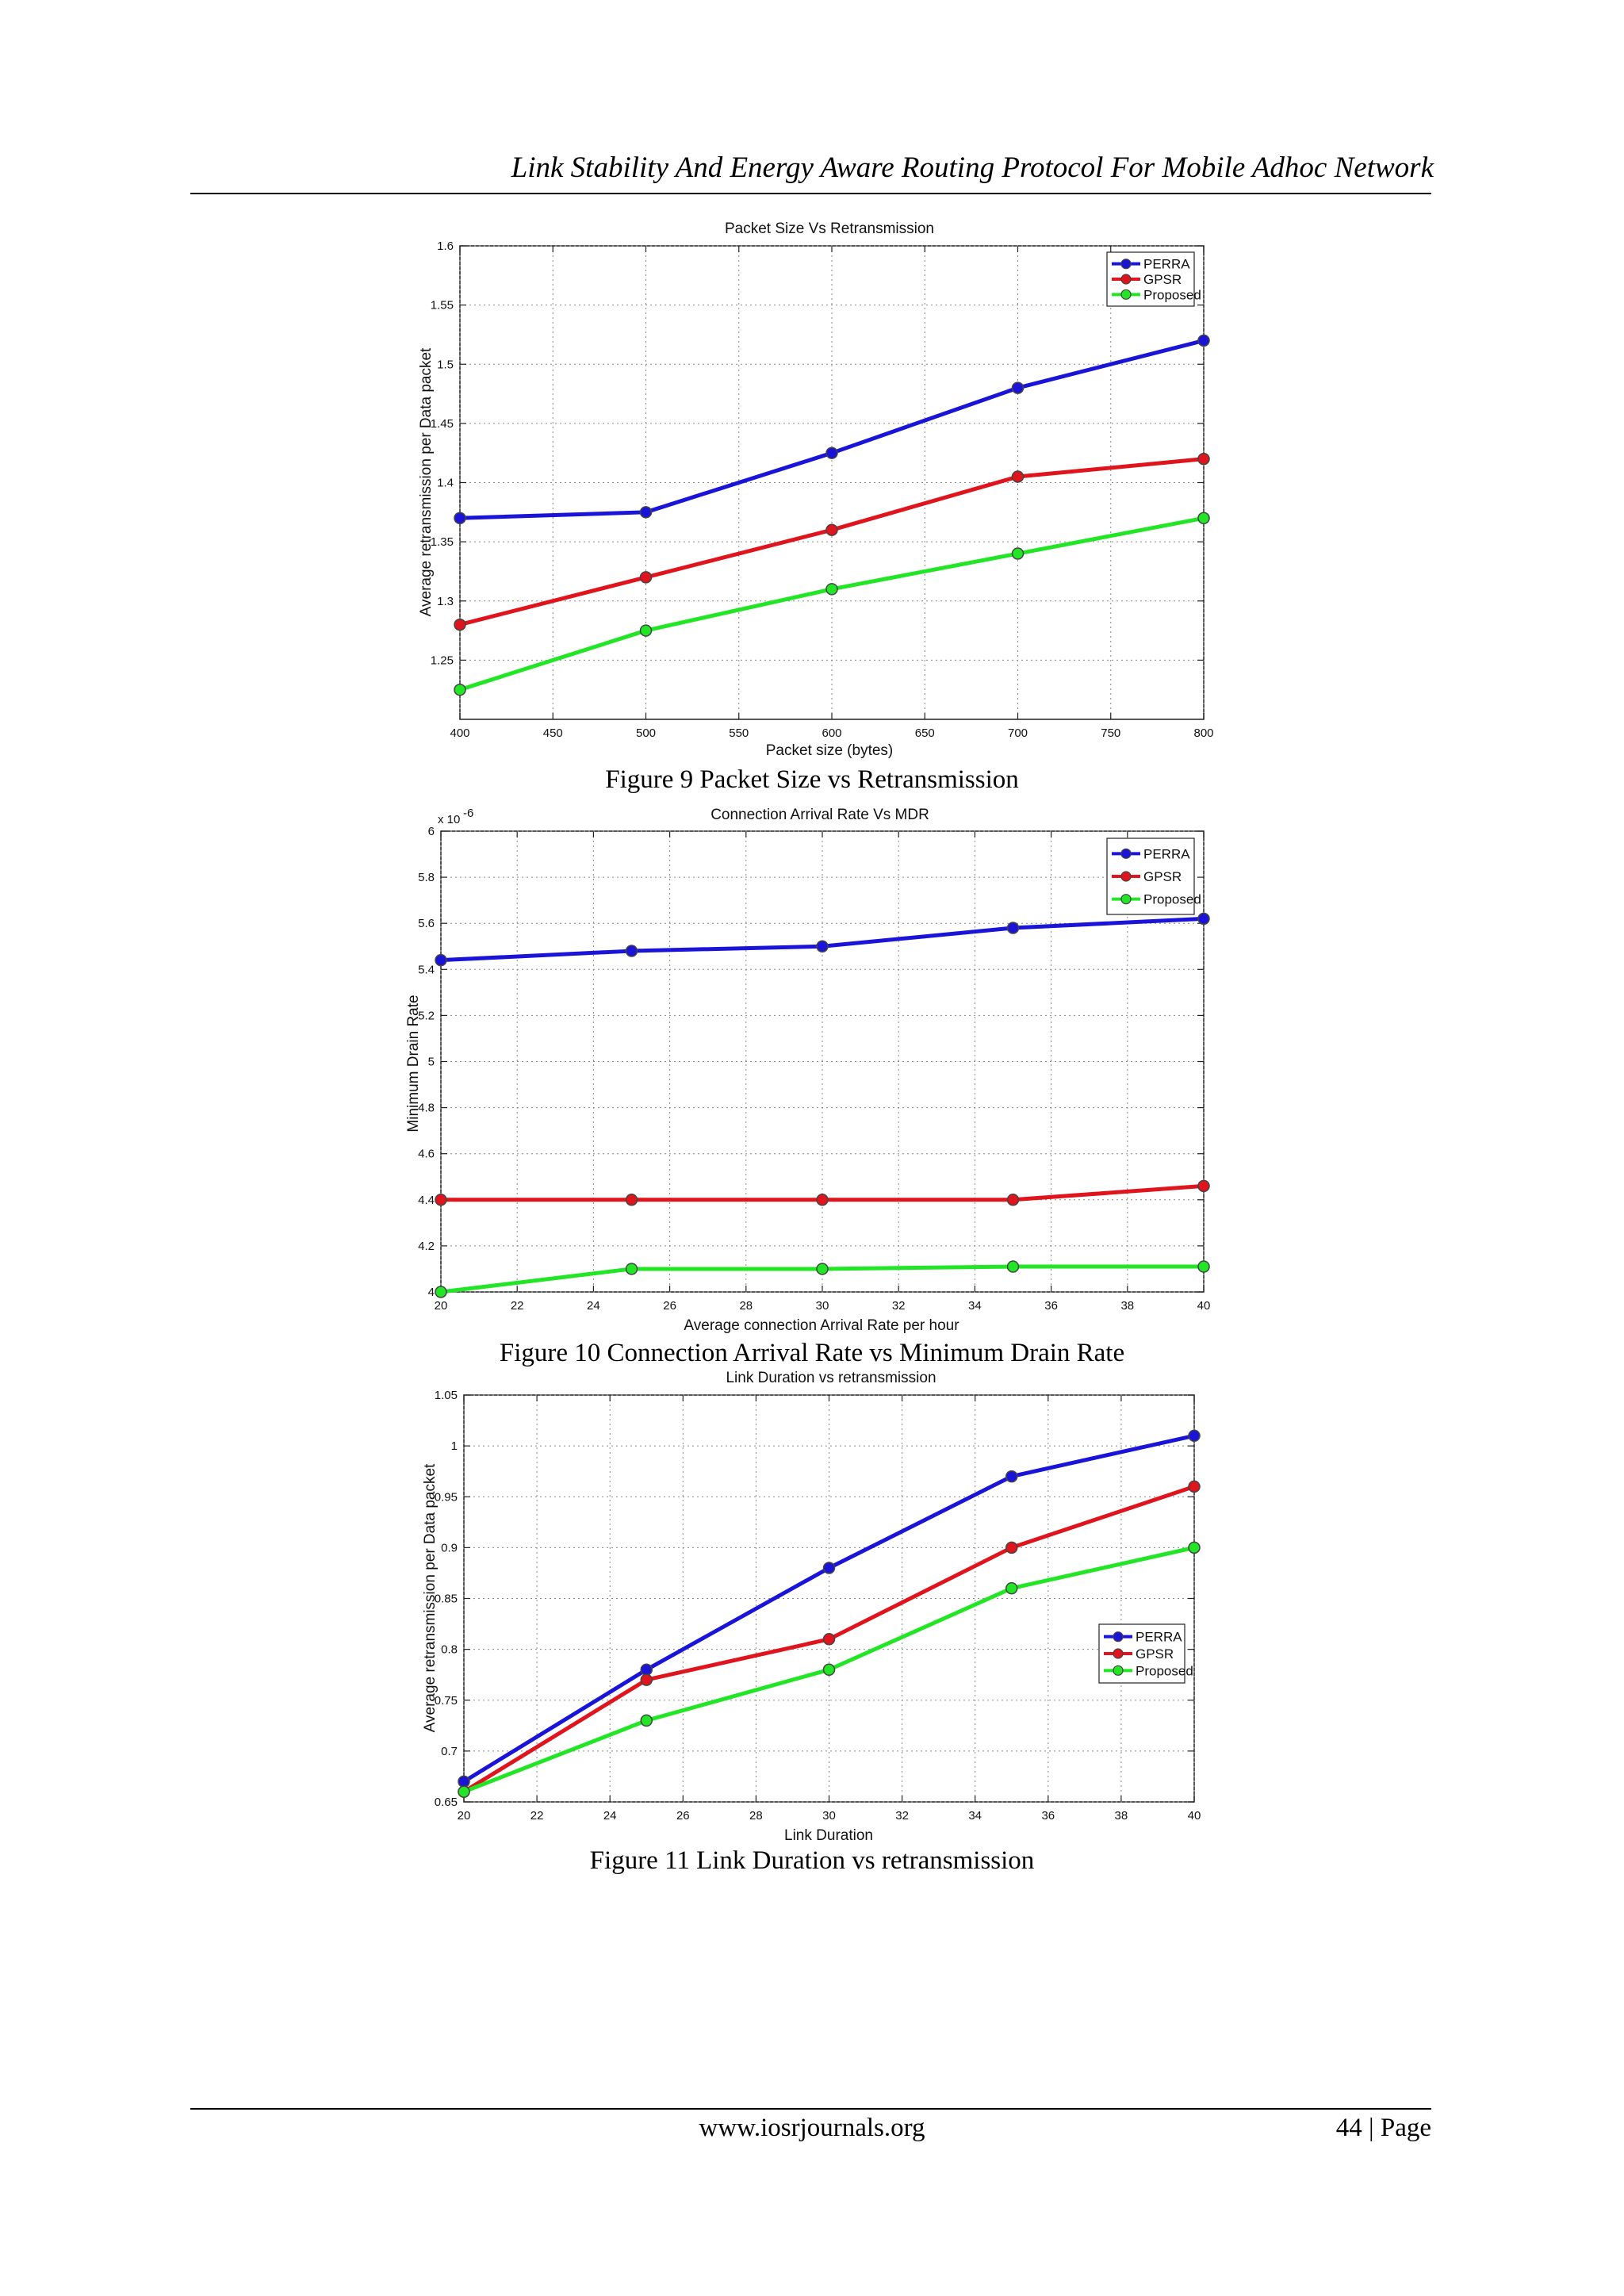 The height and width of the screenshot is (2296, 1624). What do you see at coordinates (975, 1816) in the screenshot?
I see `x-tick-label: 34` at bounding box center [975, 1816].